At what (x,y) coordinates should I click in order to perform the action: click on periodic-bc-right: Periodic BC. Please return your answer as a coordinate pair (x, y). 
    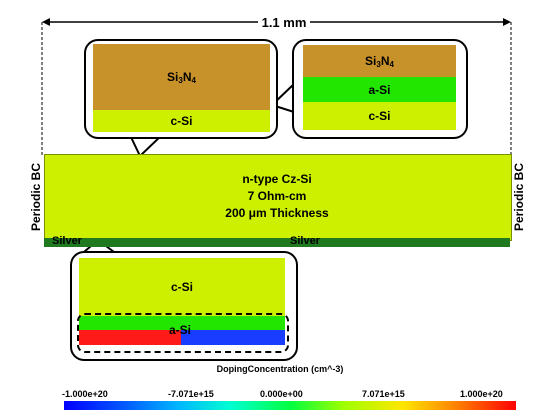
    Looking at the image, I should click on (519, 197).